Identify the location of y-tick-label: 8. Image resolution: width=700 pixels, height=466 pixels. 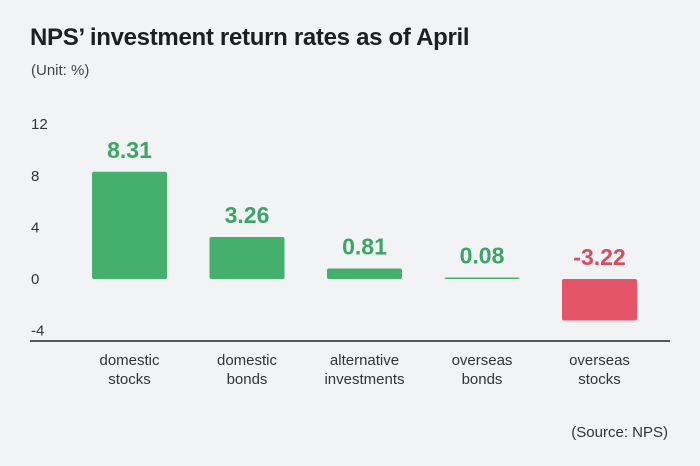
(35, 176).